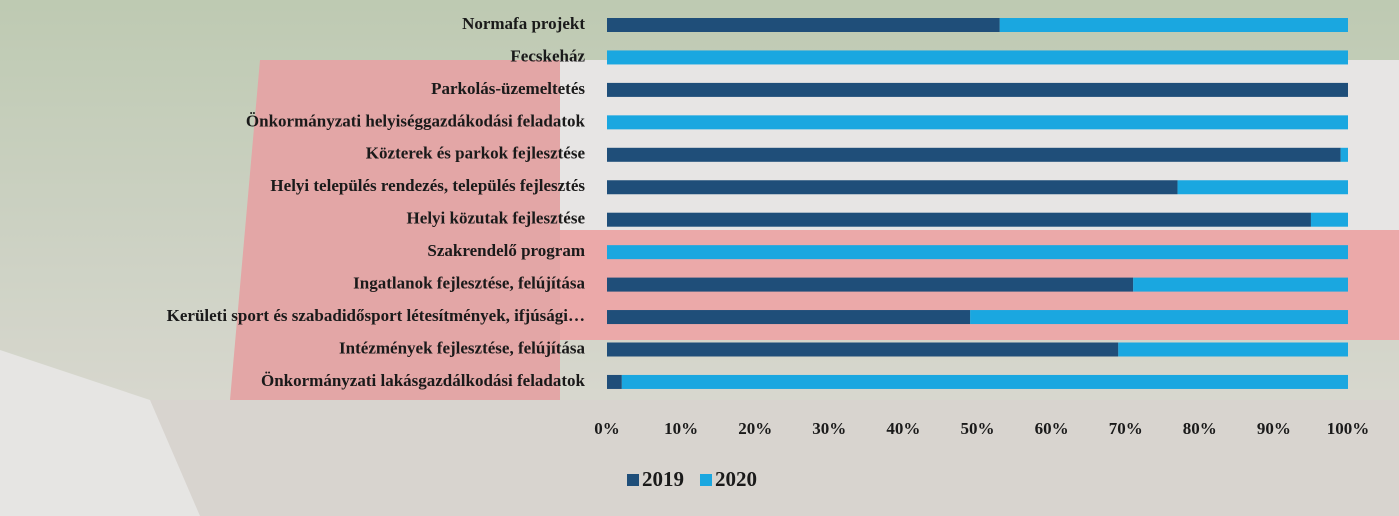  I want to click on x-tick-label: 40%, so click(903, 428).